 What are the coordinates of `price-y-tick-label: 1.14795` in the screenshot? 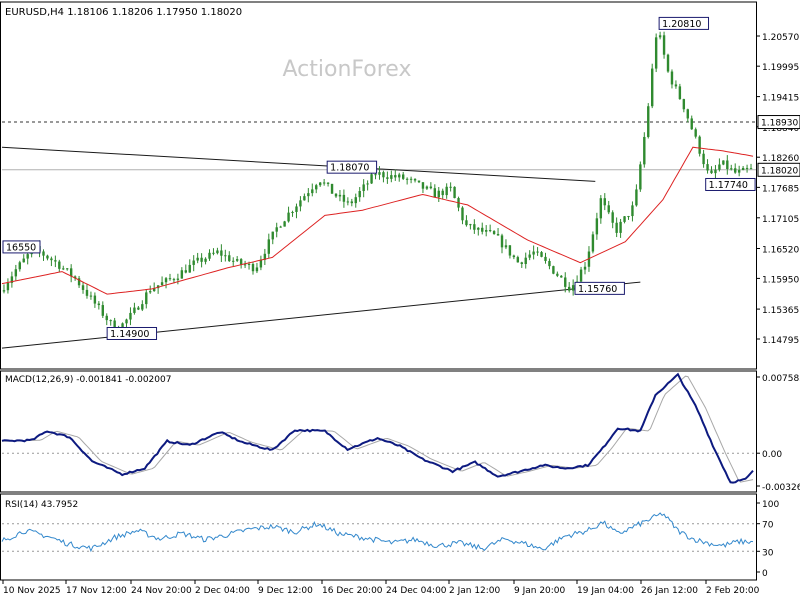 It's located at (780, 341).